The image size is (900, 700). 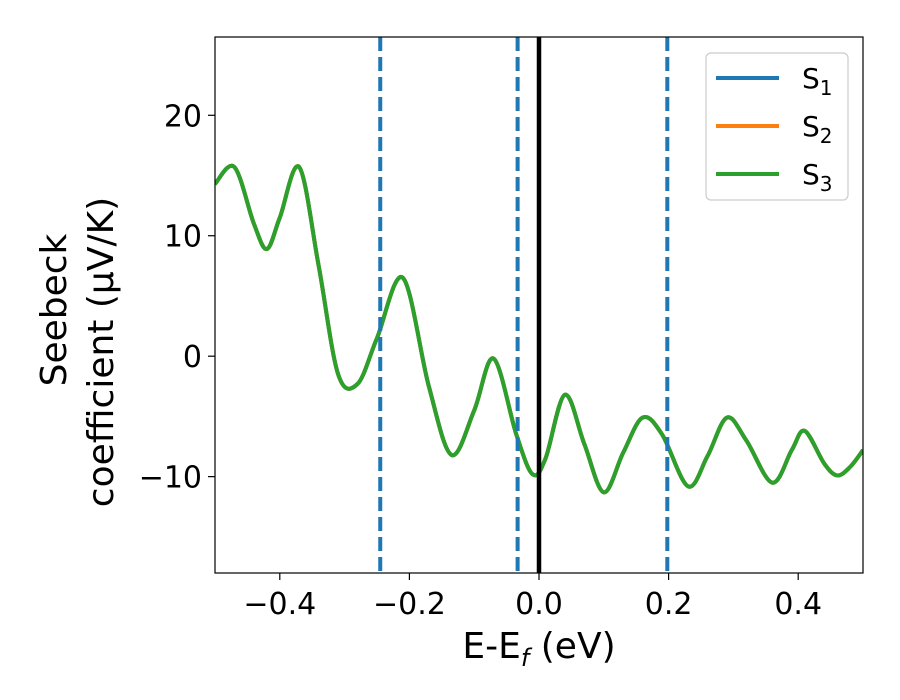 I want to click on y-tick-label: −10, so click(x=170, y=478).